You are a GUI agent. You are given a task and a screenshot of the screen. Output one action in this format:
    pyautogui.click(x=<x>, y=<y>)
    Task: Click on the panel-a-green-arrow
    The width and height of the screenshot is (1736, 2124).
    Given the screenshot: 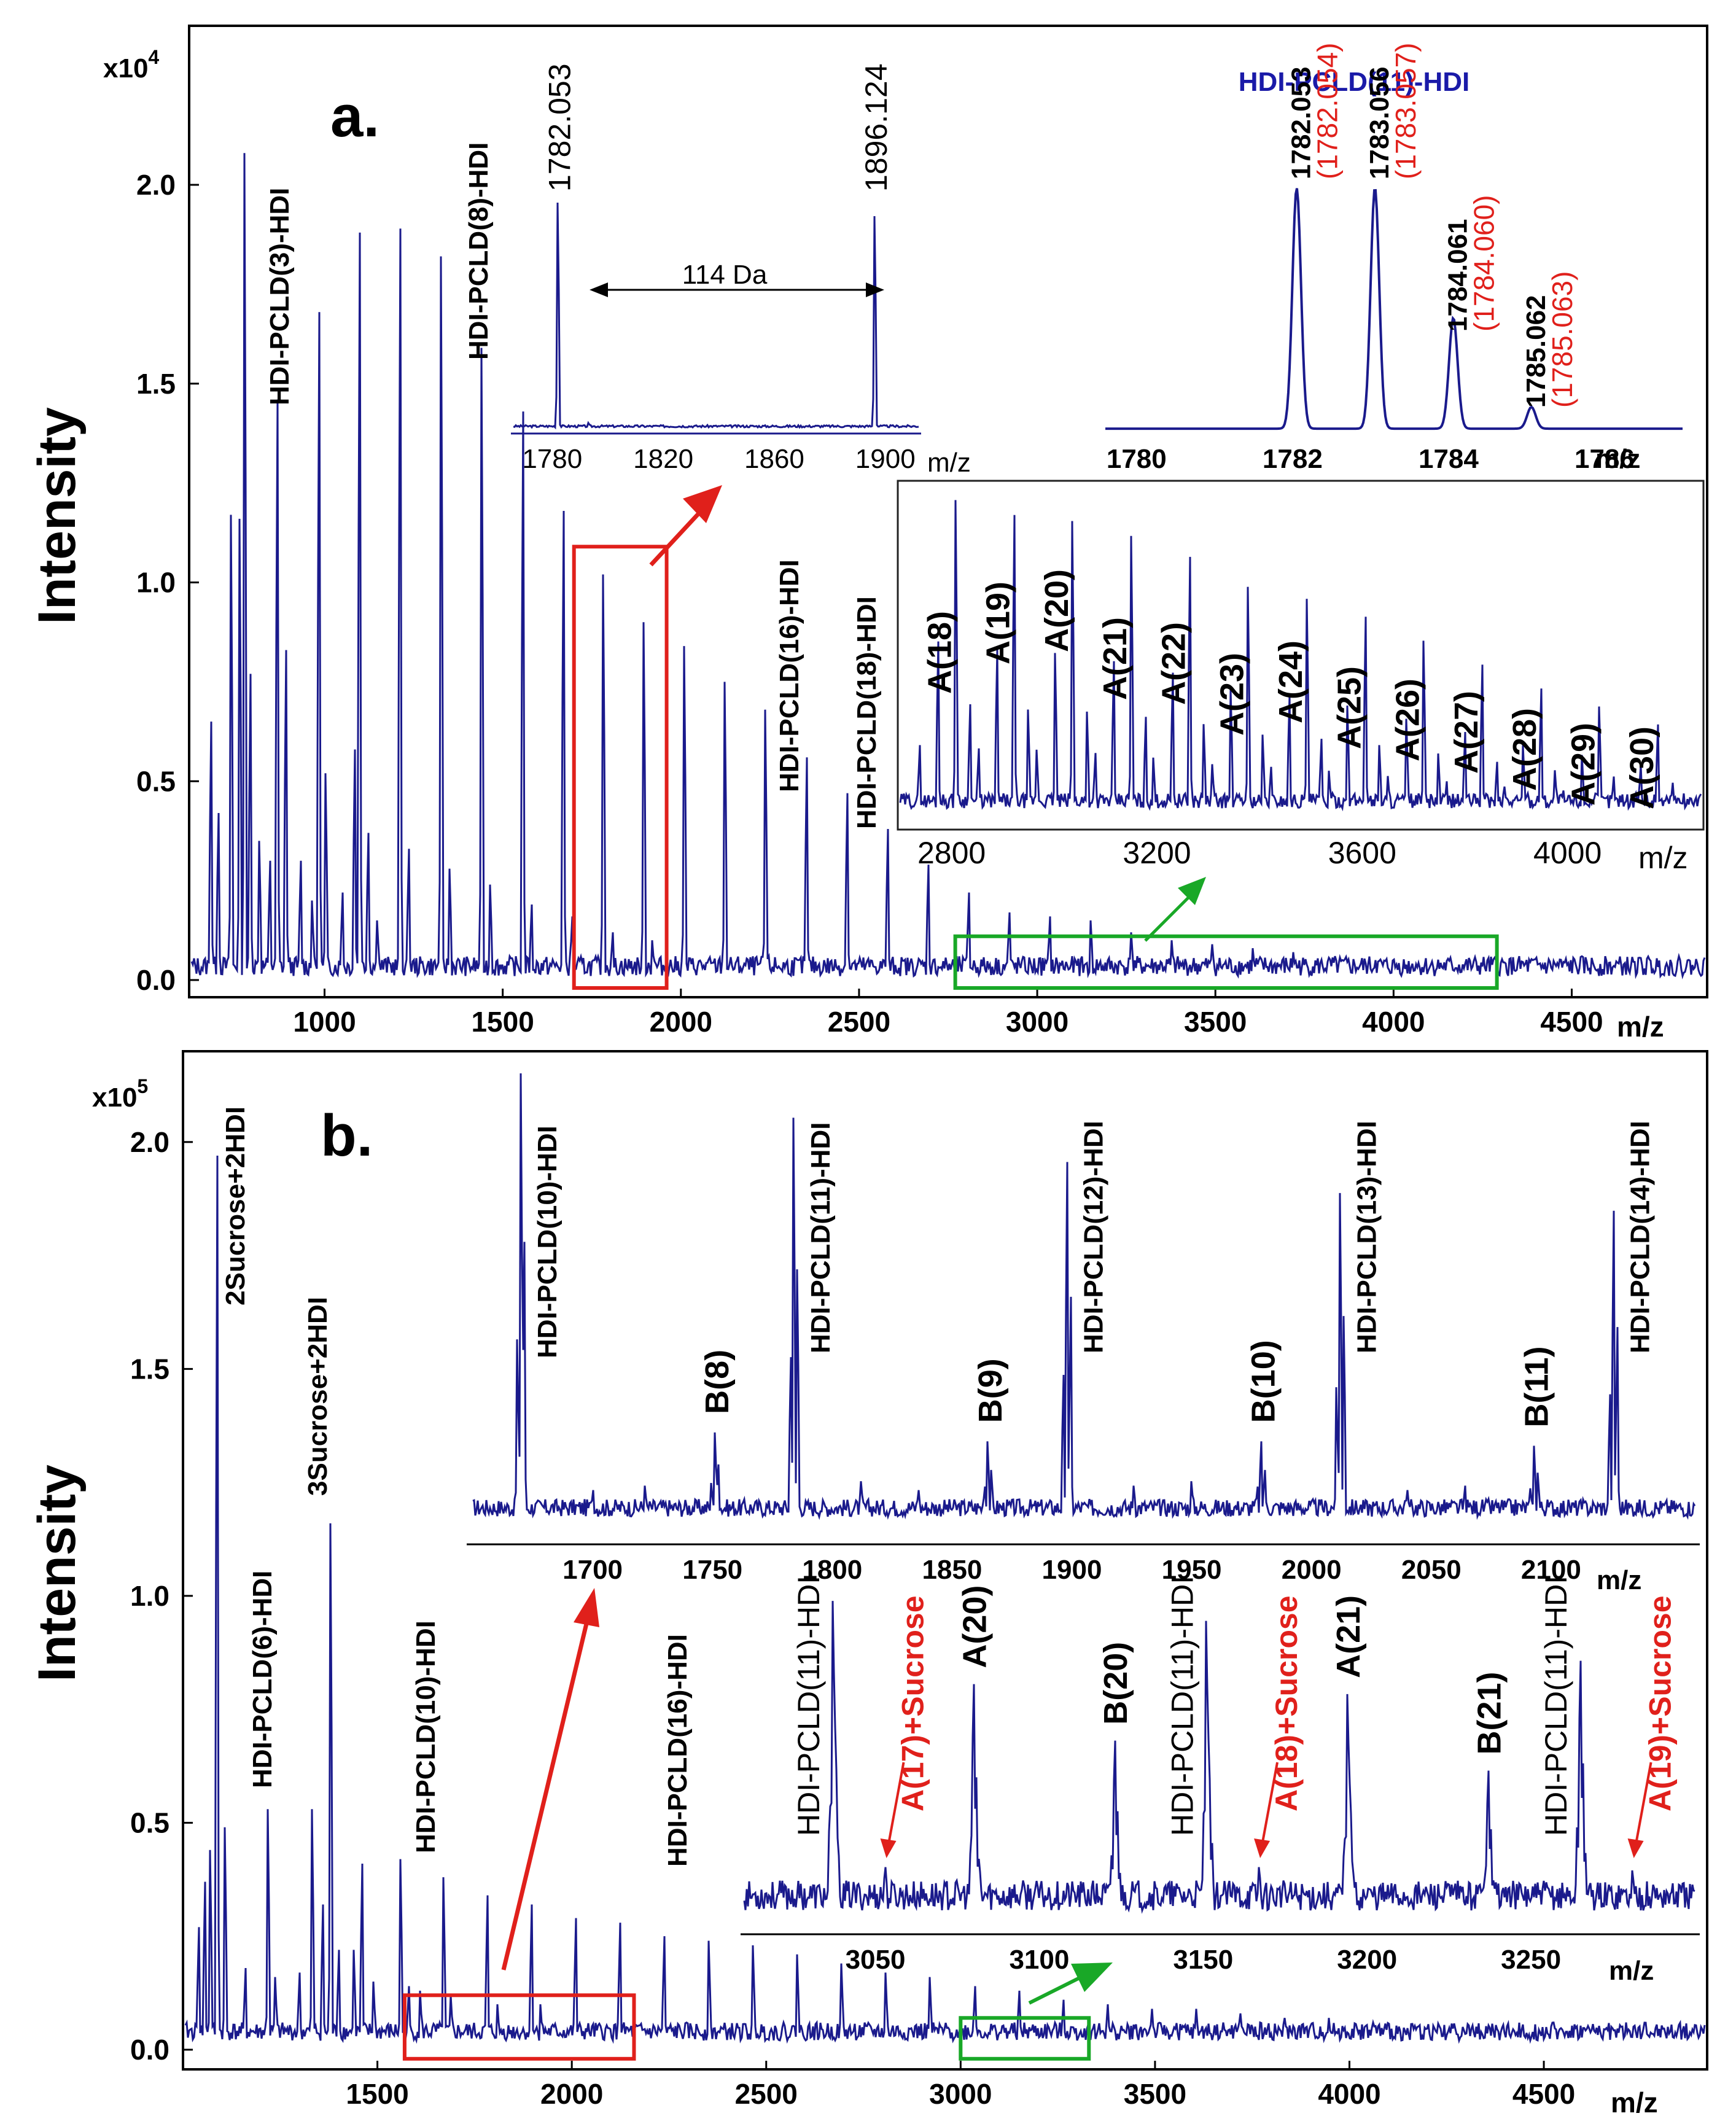 What is the action you would take?
    pyautogui.click(x=1175, y=909)
    